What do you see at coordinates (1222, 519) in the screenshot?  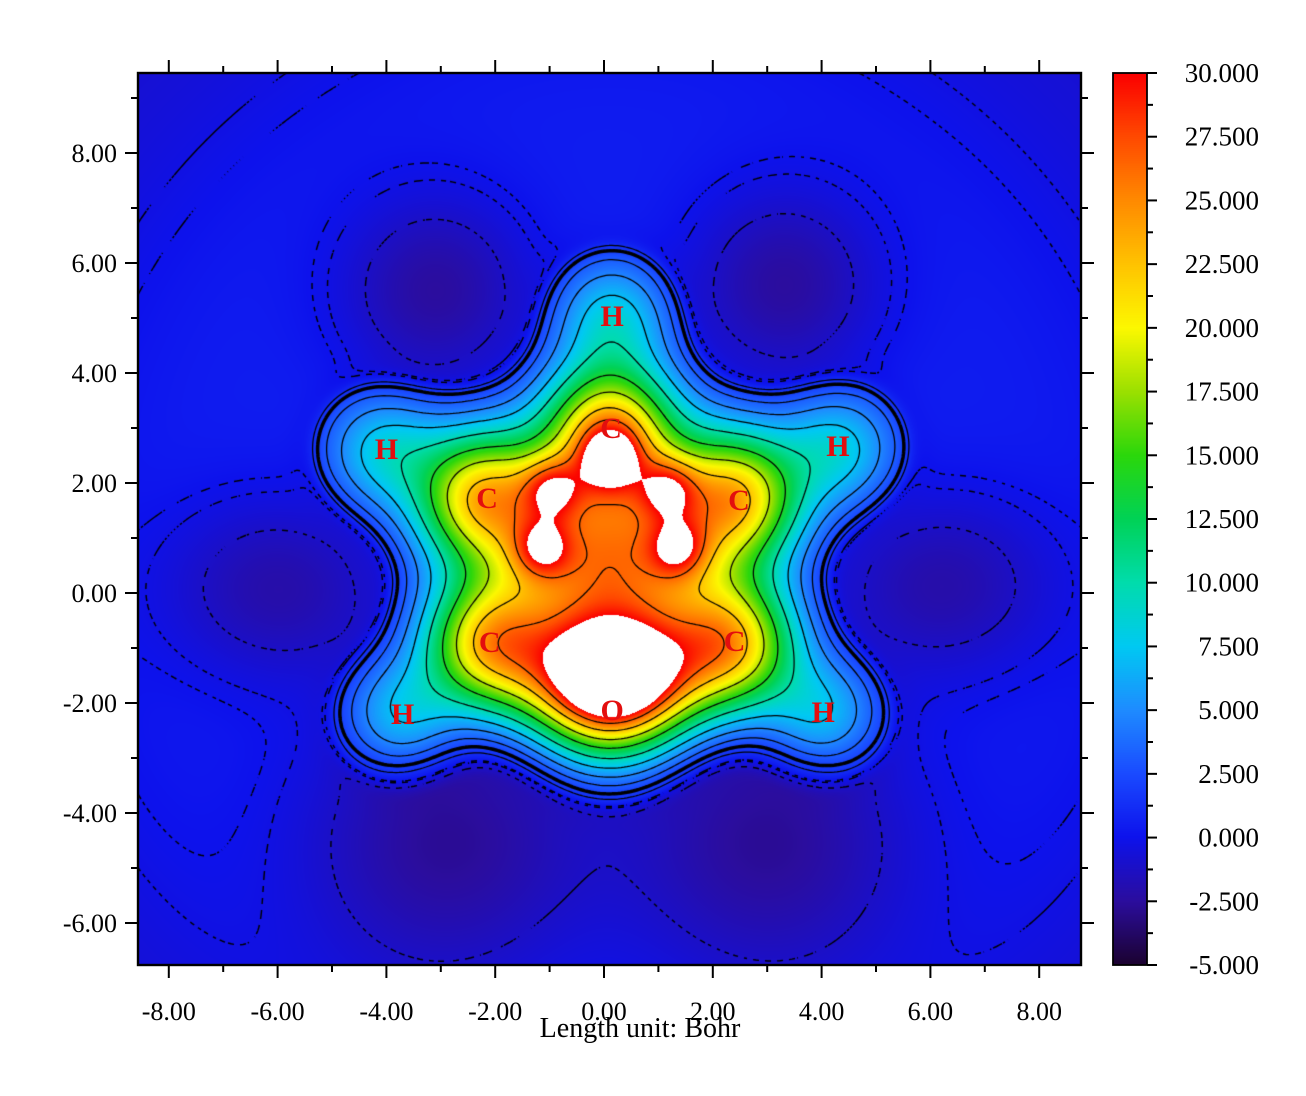 I see `colorbar-tick-label: 12.500` at bounding box center [1222, 519].